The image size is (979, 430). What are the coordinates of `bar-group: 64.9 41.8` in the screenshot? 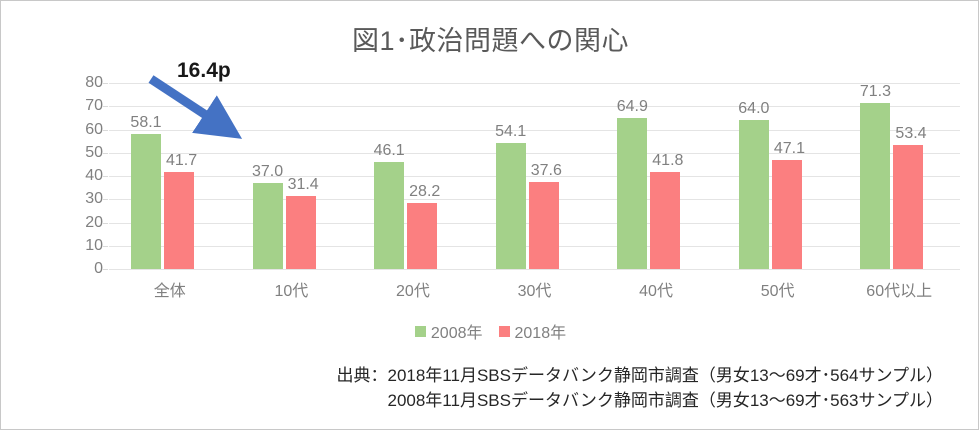 It's located at (656, 176).